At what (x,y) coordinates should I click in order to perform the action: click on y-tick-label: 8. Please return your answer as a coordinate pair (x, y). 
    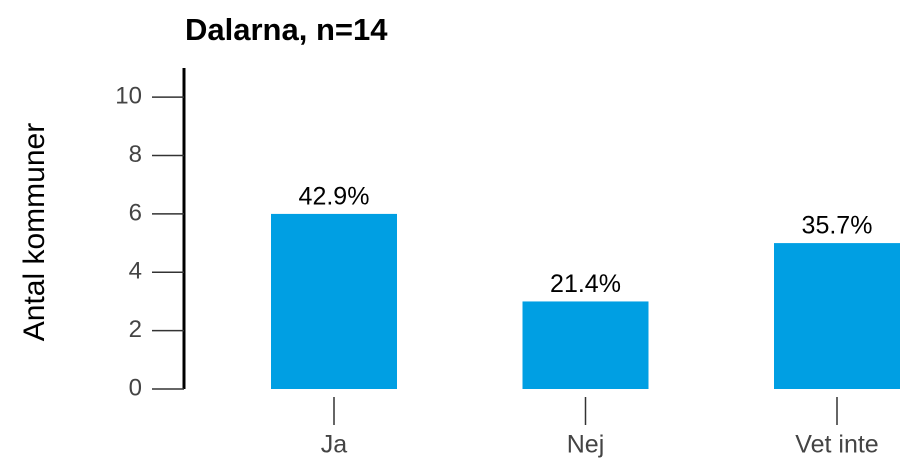
    Looking at the image, I should click on (135, 154).